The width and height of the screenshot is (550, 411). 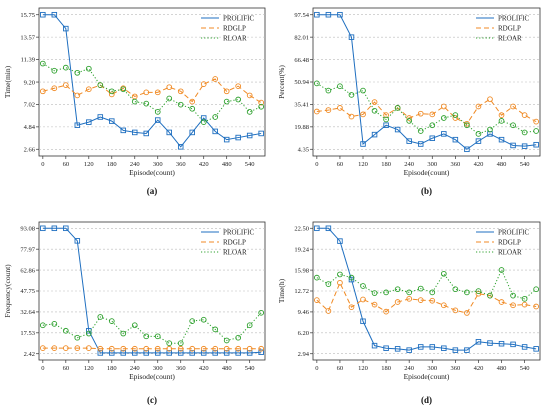 What do you see at coordinates (303, 149) in the screenshot?
I see `y-tick-label: 4.35` at bounding box center [303, 149].